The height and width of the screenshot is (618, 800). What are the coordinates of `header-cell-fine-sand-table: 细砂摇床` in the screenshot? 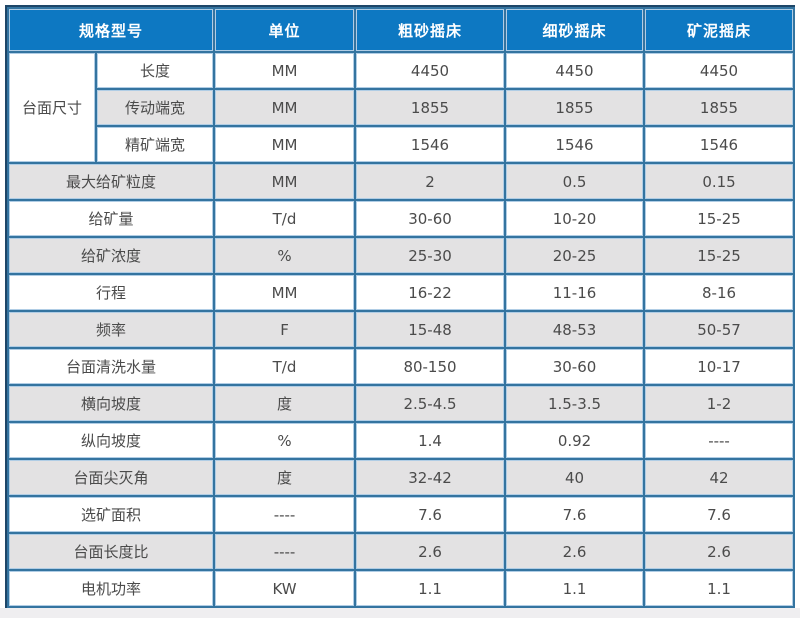 It's located at (575, 30).